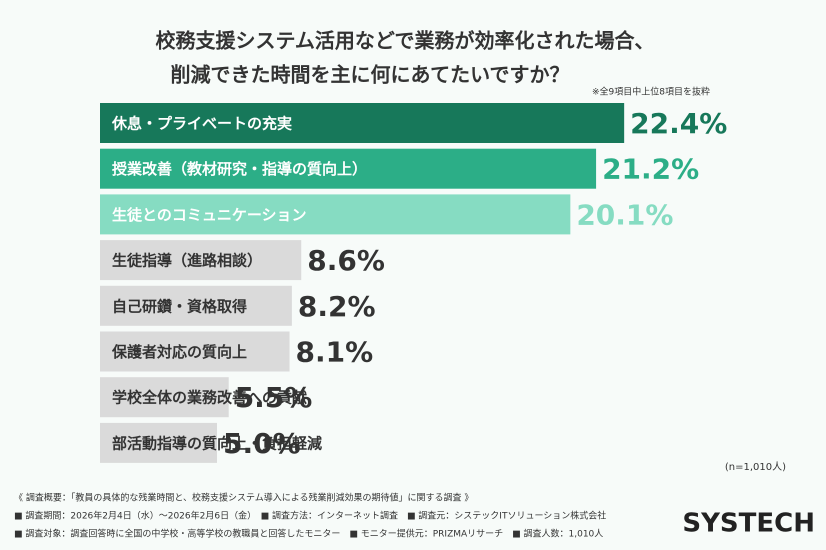  Describe the element at coordinates (651, 92) in the screenshot. I see `note: ※全9項目中上位8項目を抜粋` at that location.